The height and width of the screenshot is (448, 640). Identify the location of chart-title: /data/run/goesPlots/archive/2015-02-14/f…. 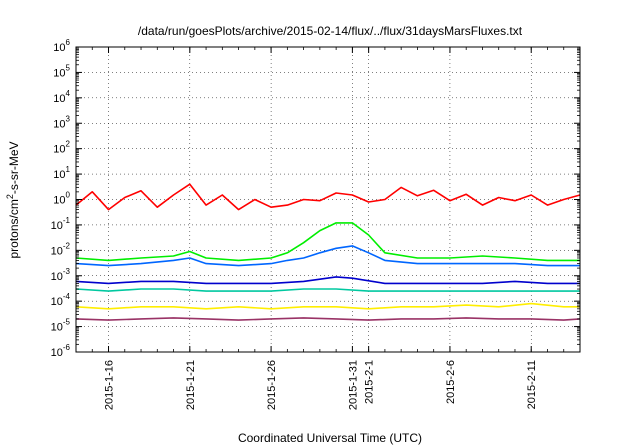
(330, 31).